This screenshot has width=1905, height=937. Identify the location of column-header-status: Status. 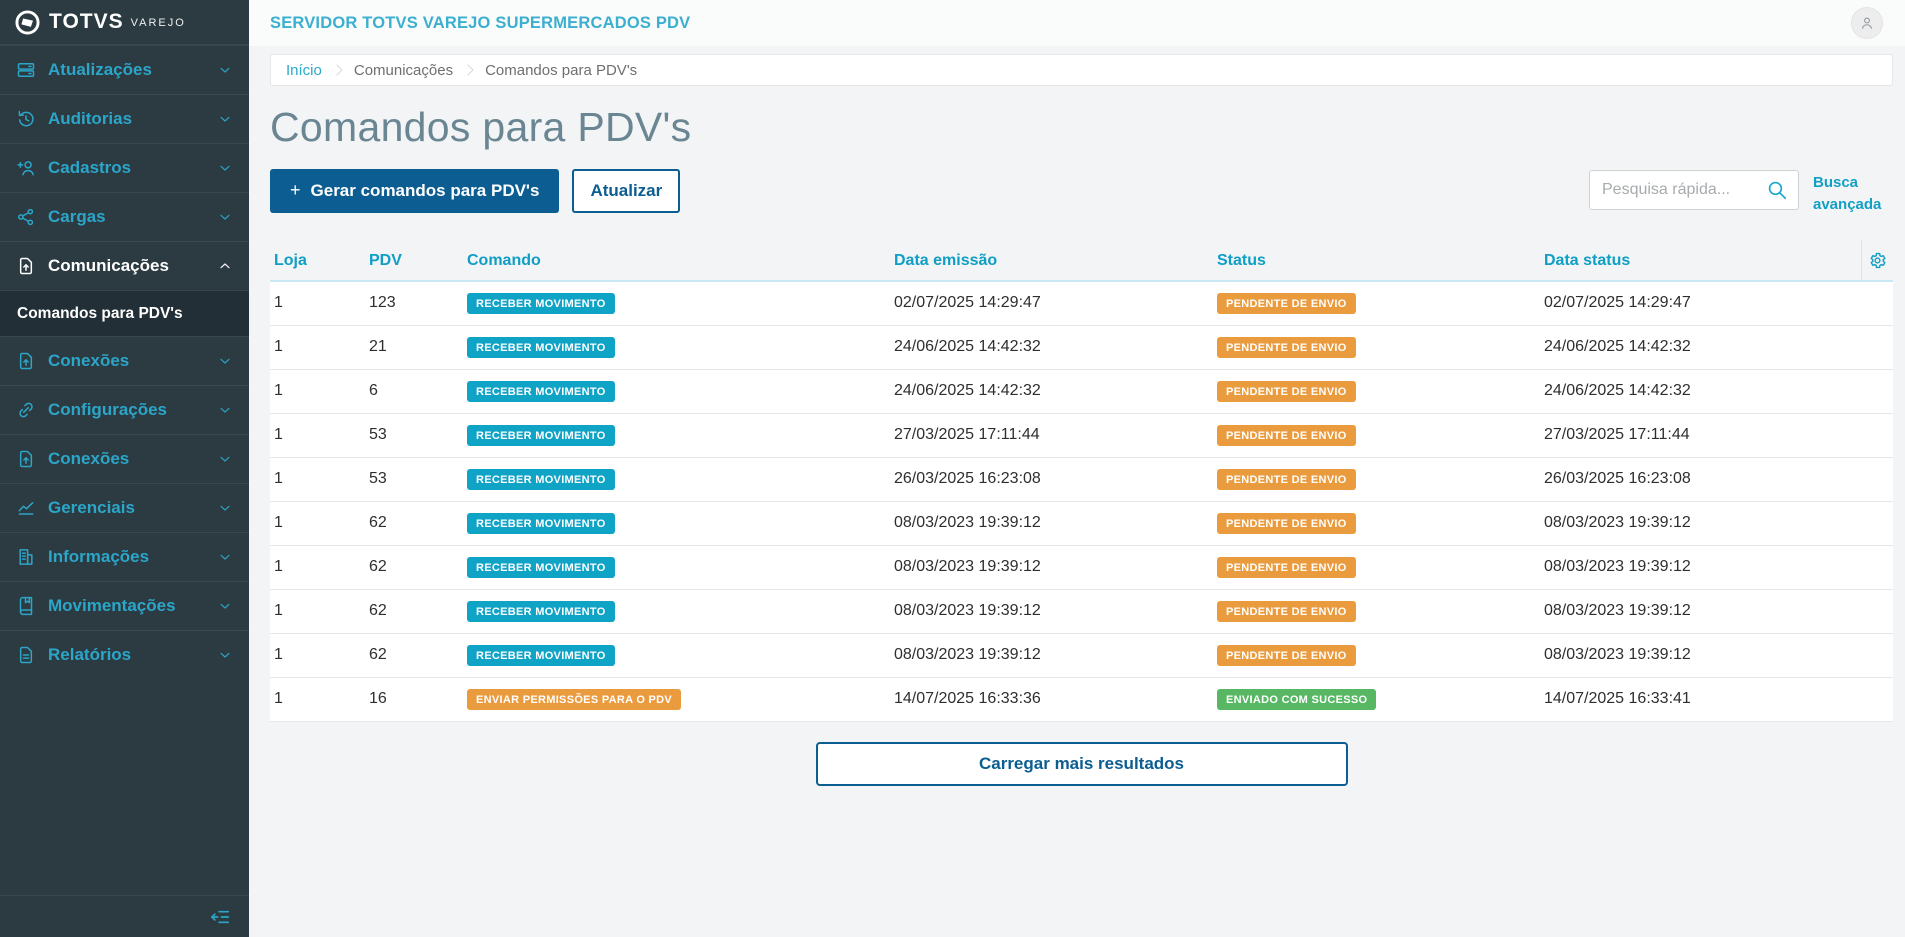
(1241, 260).